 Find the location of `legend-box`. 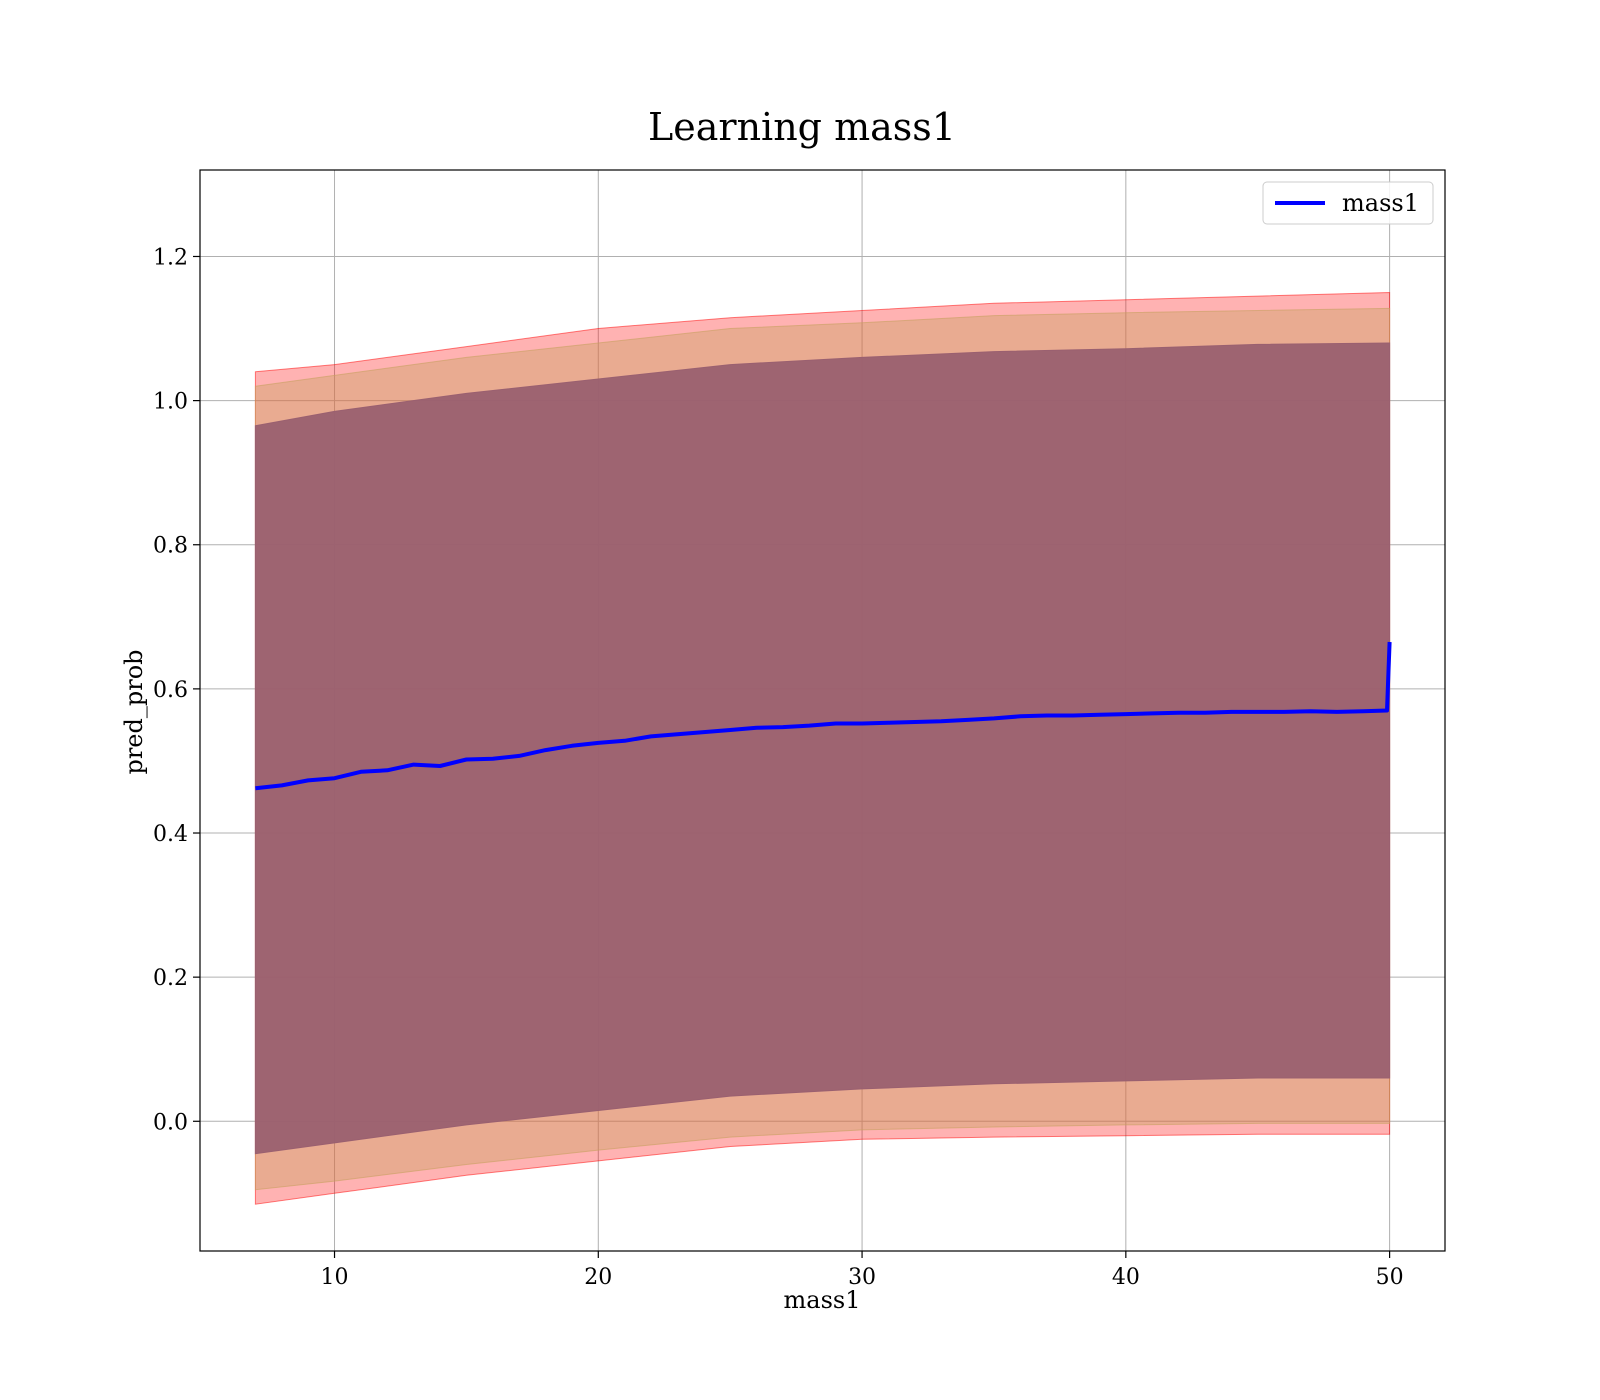

legend-box is located at coordinates (1348, 203).